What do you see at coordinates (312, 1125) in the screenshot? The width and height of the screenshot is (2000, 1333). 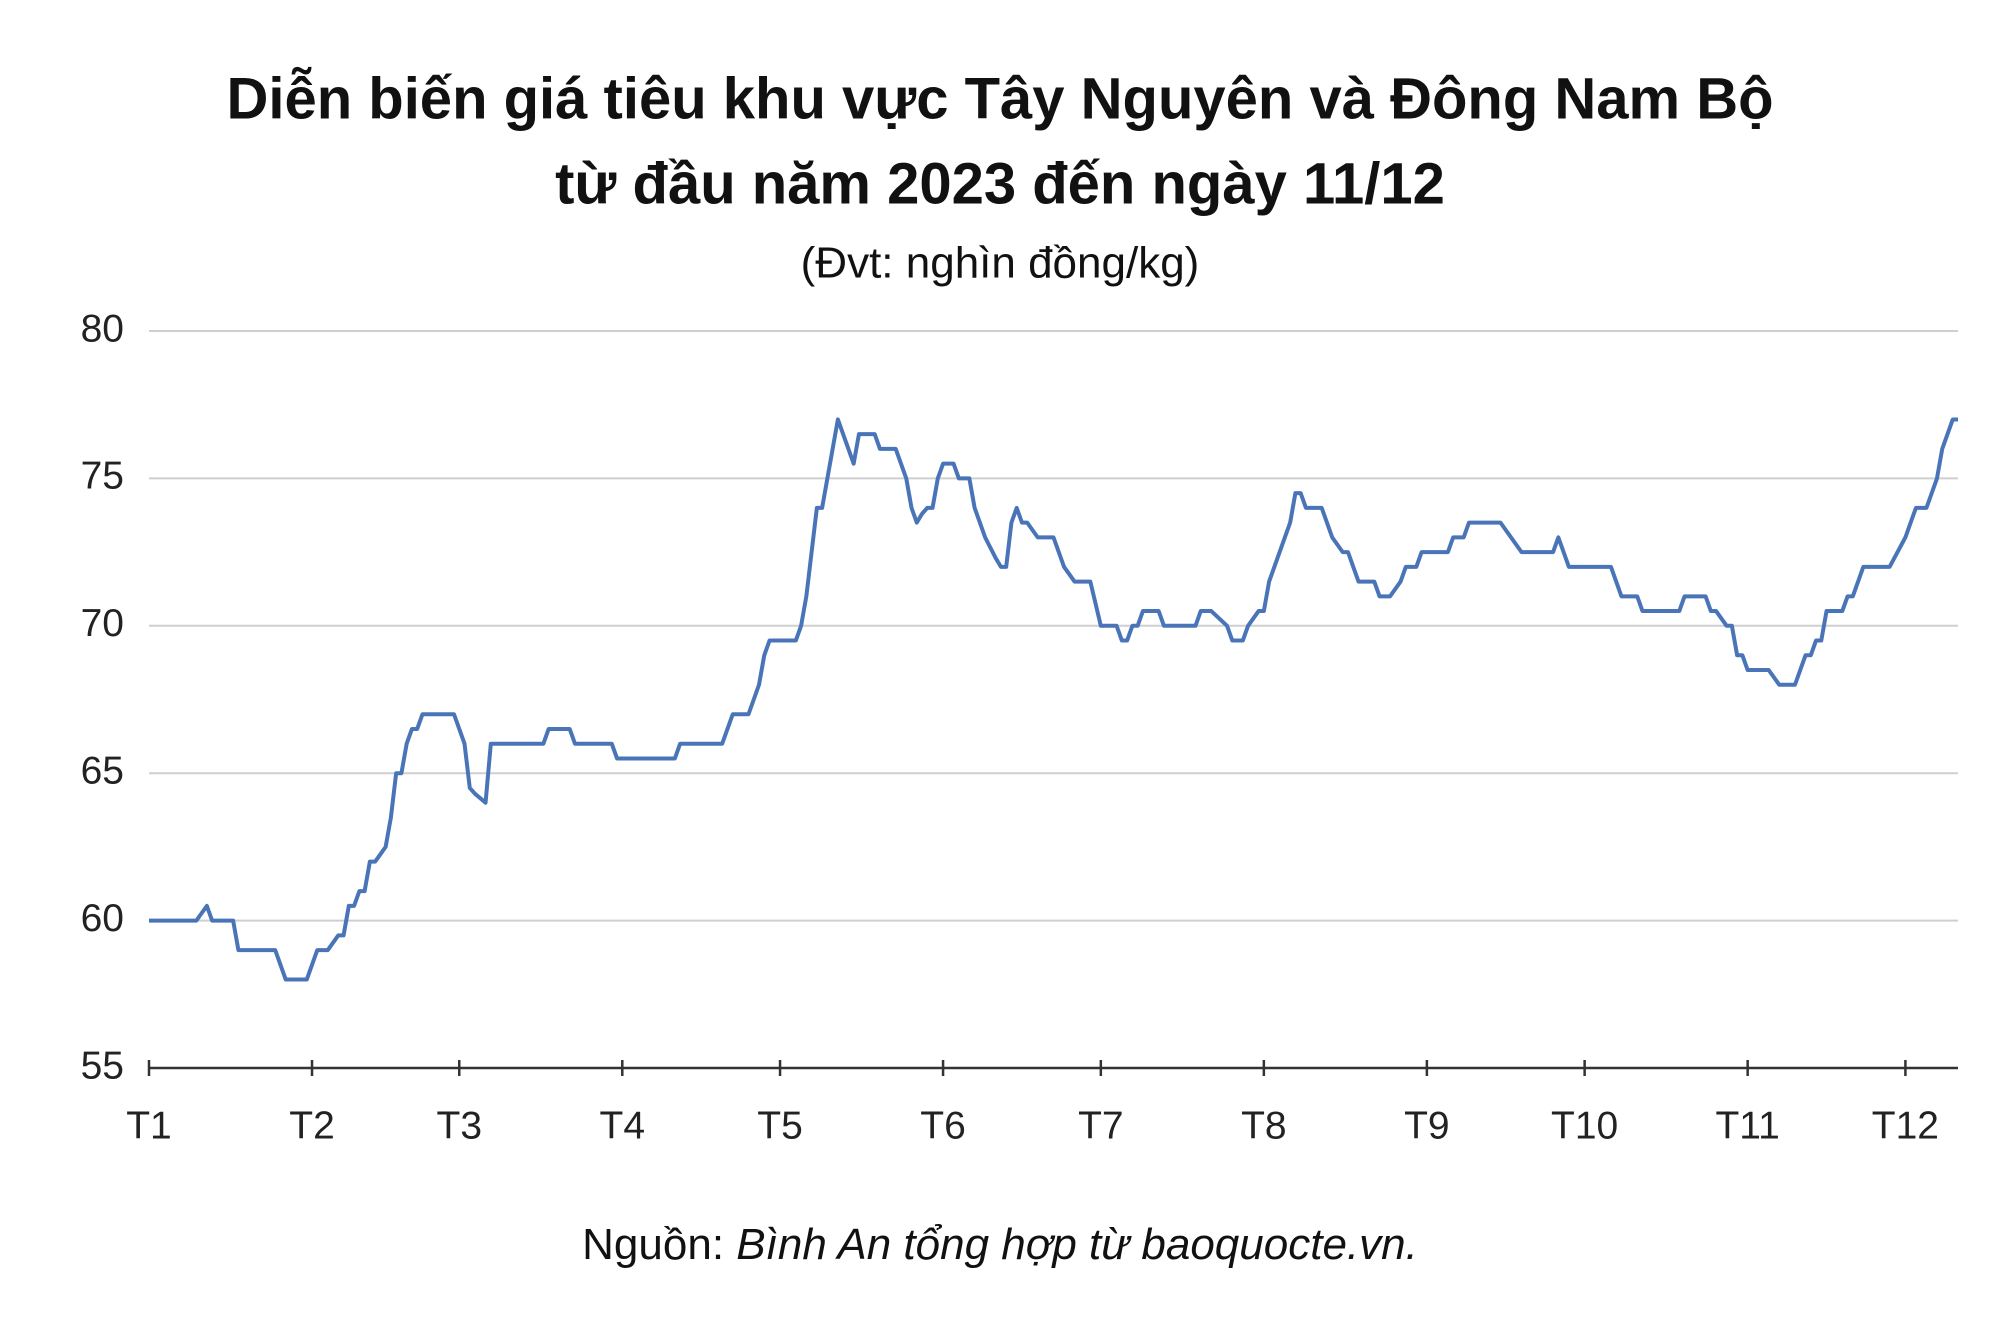 I see `x-tick-label: T2` at bounding box center [312, 1125].